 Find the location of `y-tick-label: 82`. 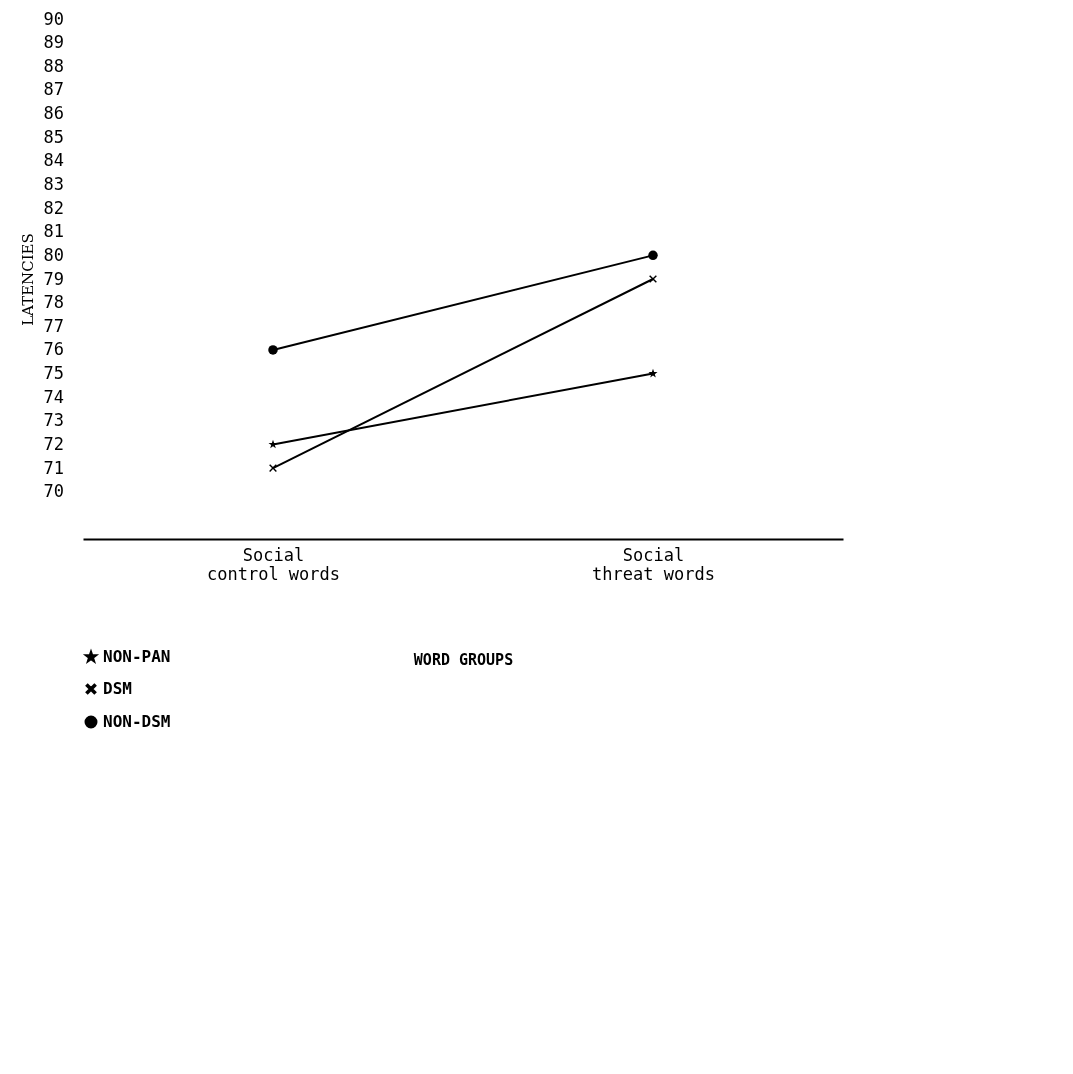

y-tick-label: 82 is located at coordinates (53, 207).